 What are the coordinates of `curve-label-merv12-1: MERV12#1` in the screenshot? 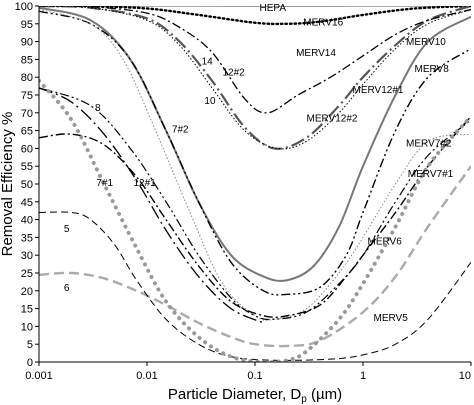 It's located at (378, 90).